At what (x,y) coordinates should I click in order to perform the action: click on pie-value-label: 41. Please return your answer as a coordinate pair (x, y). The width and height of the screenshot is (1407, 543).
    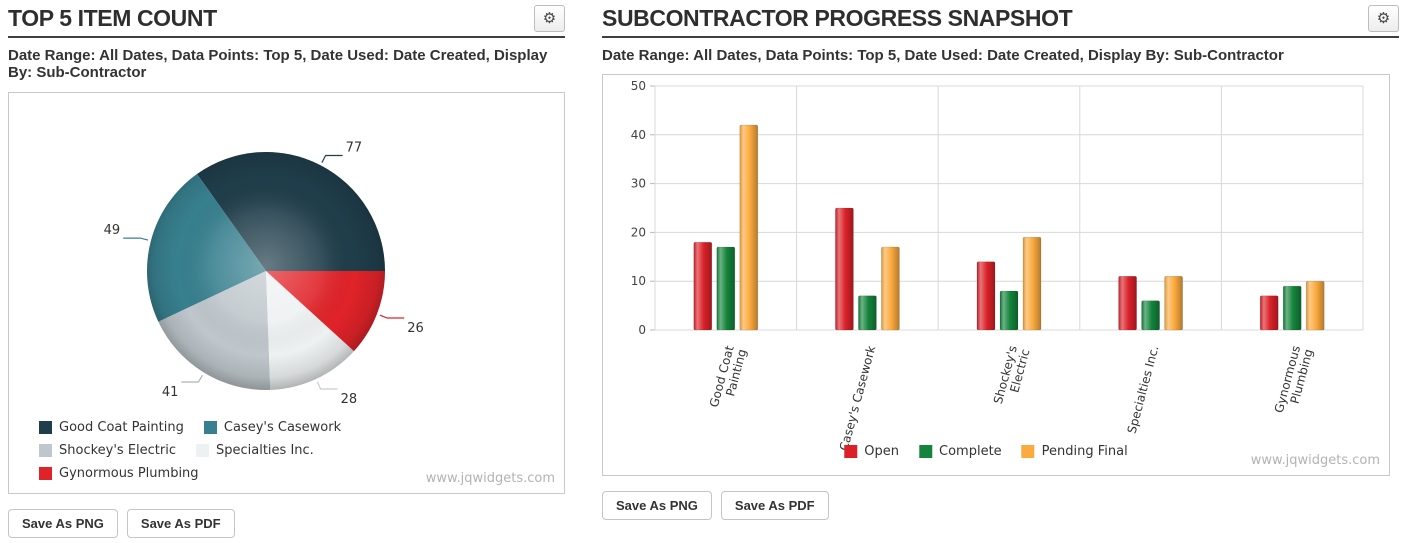
    Looking at the image, I should click on (170, 392).